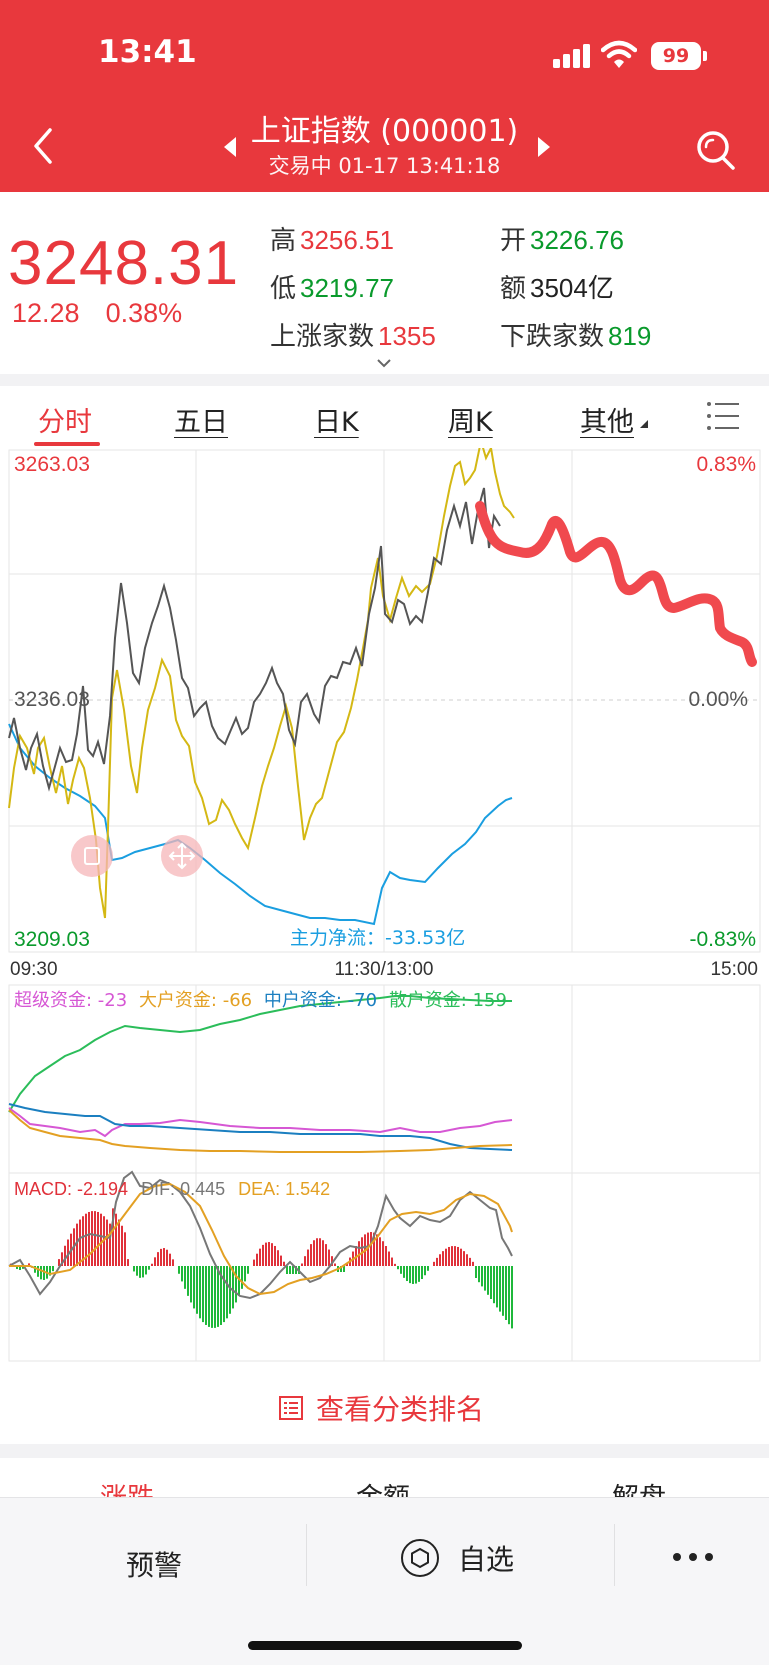  I want to click on back-arrow-icon, so click(44, 146).